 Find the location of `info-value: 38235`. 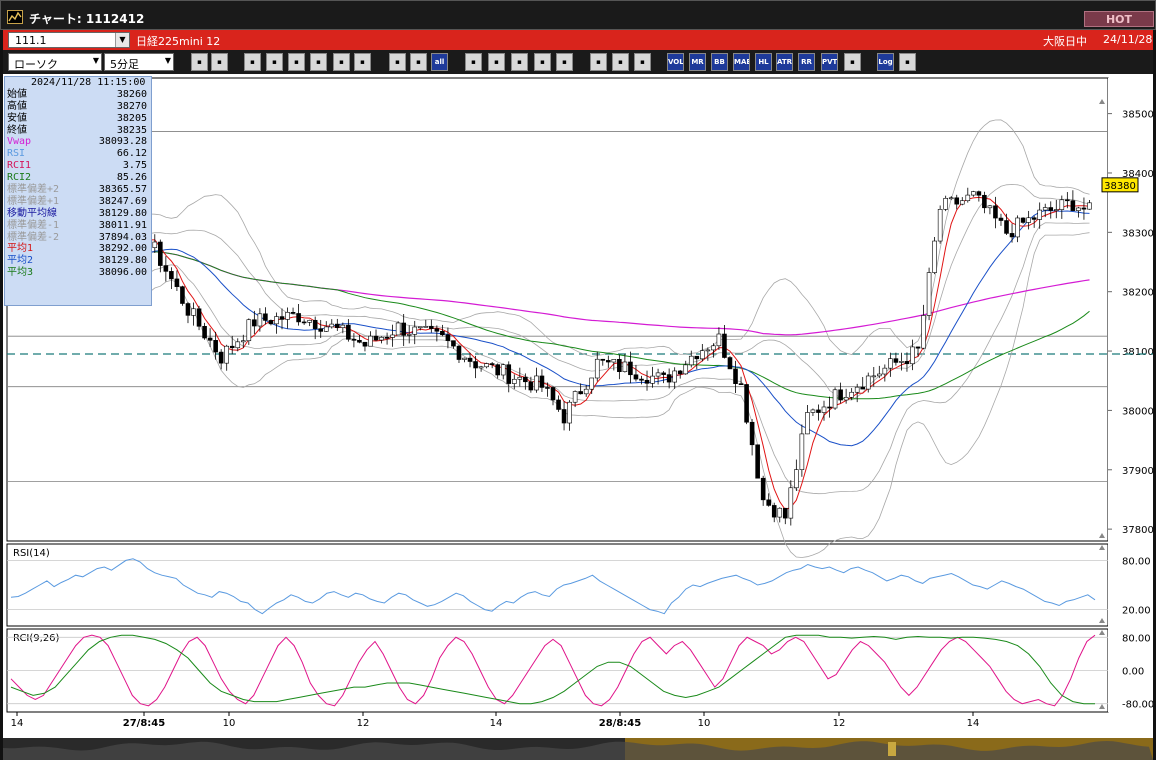

info-value: 38235 is located at coordinates (131, 130).